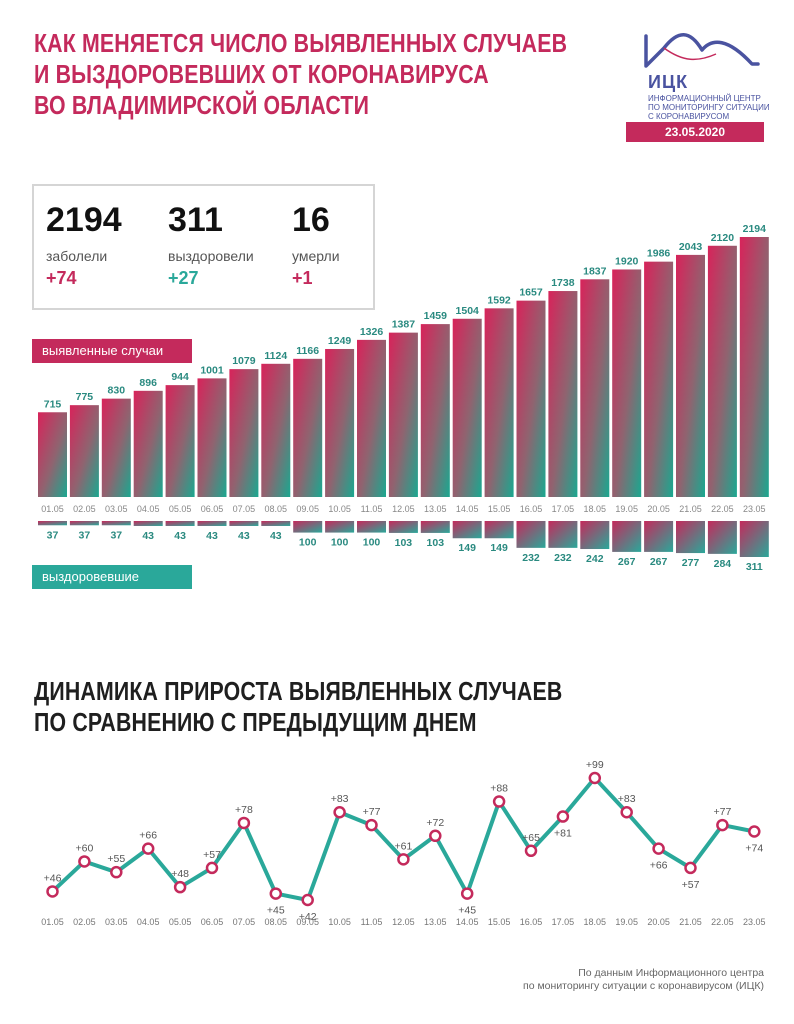  Describe the element at coordinates (531, 293) in the screenshot. I see `case-bar-label: 1657` at that location.